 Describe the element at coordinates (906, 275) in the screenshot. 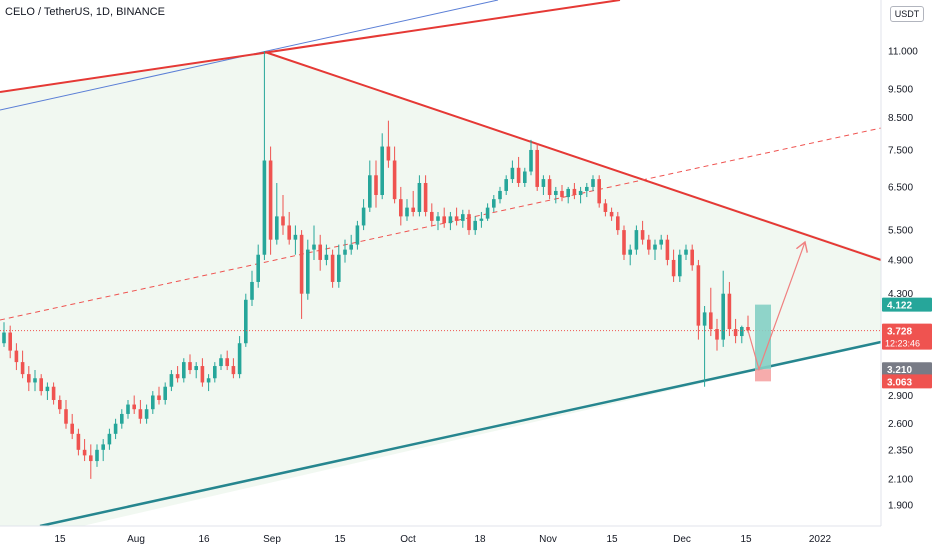

I see `price-axis` at that location.